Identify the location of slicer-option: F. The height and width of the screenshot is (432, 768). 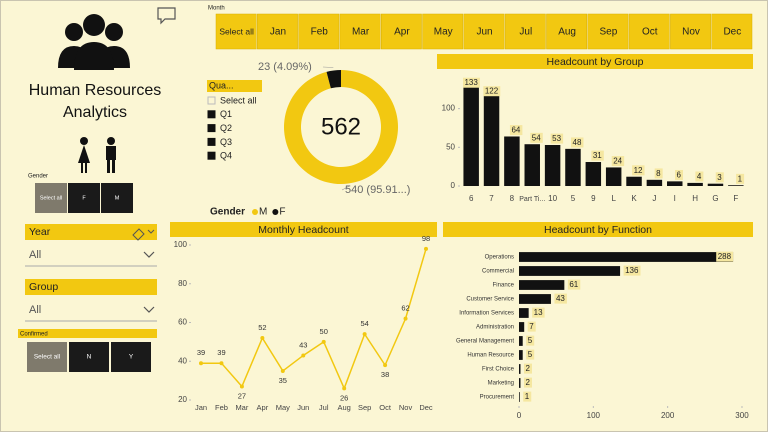
(84, 198).